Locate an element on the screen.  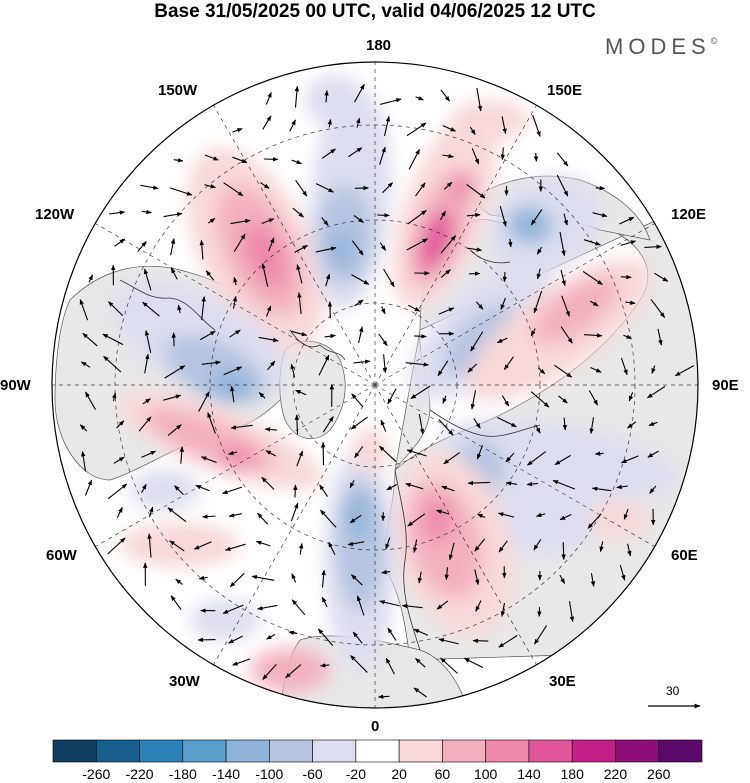
colorbar-tick-label: -140 is located at coordinates (226, 774).